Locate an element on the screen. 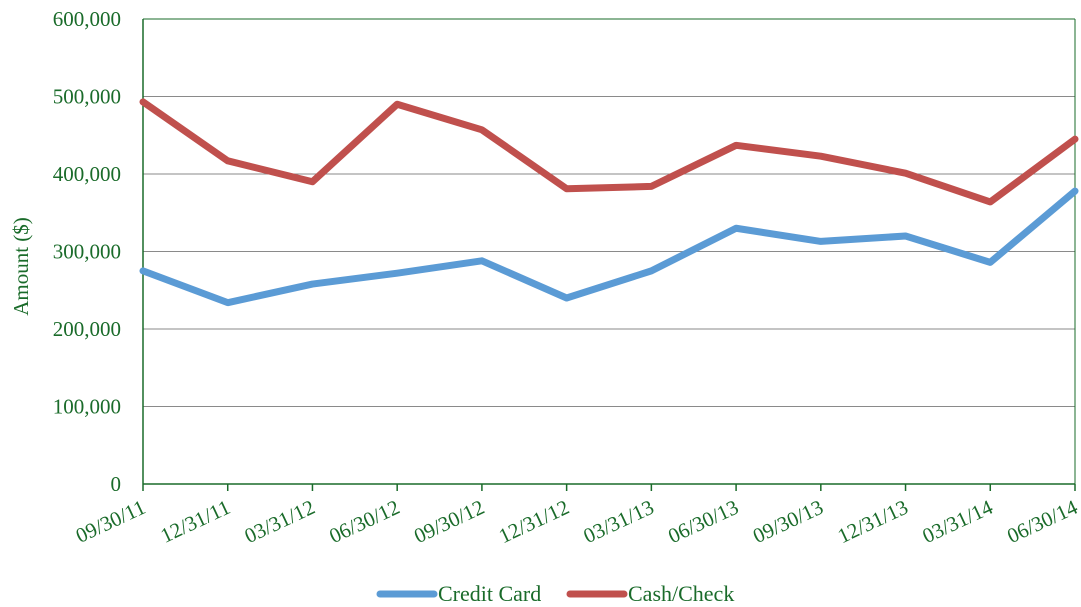 This screenshot has height=607, width=1081. y-axis-title: Amount ($) is located at coordinates (21, 266).